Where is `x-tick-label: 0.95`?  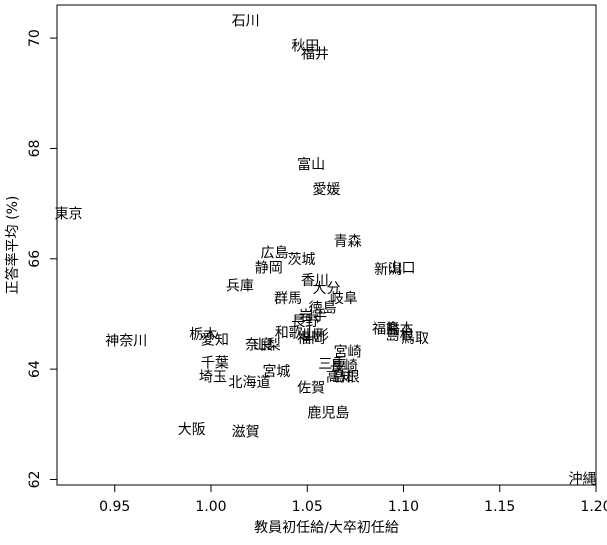 x-tick-label: 0.95 is located at coordinates (114, 507).